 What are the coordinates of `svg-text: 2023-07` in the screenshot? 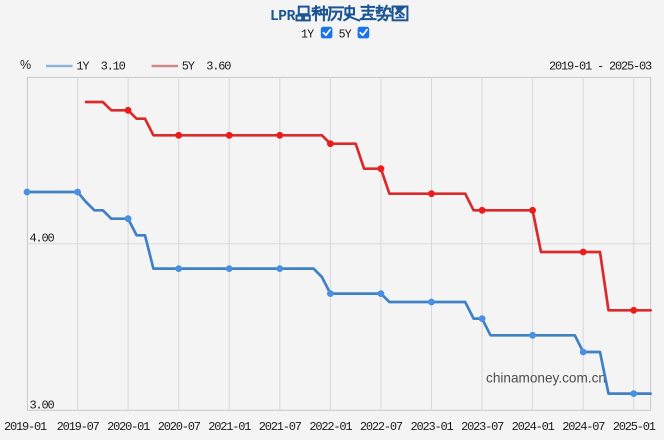 It's located at (482, 427).